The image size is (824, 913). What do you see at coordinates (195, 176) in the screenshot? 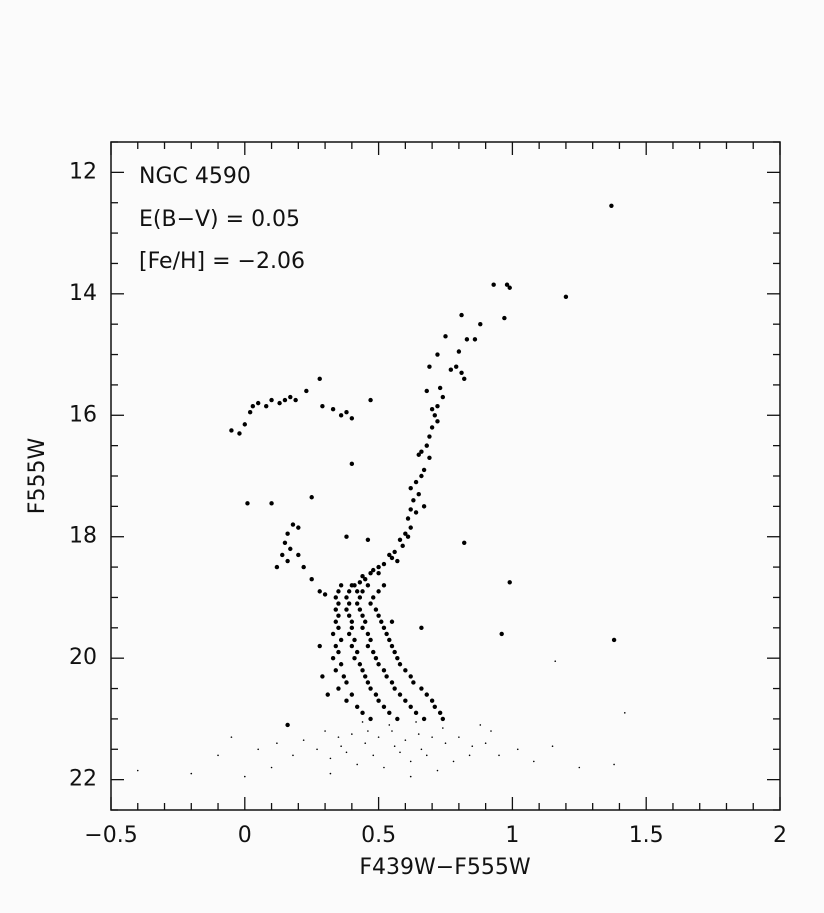
I see `annotation: NGC 4590` at bounding box center [195, 176].